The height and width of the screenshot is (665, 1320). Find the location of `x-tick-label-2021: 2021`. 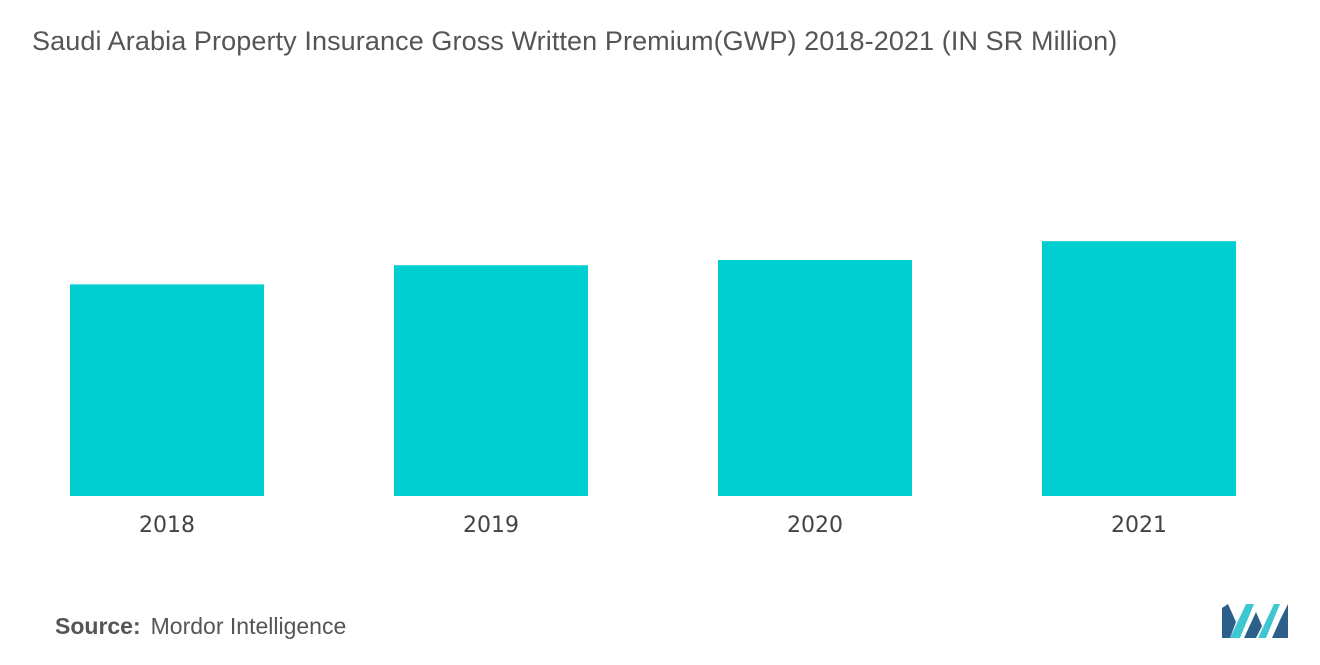

x-tick-label-2021: 2021 is located at coordinates (1139, 525).